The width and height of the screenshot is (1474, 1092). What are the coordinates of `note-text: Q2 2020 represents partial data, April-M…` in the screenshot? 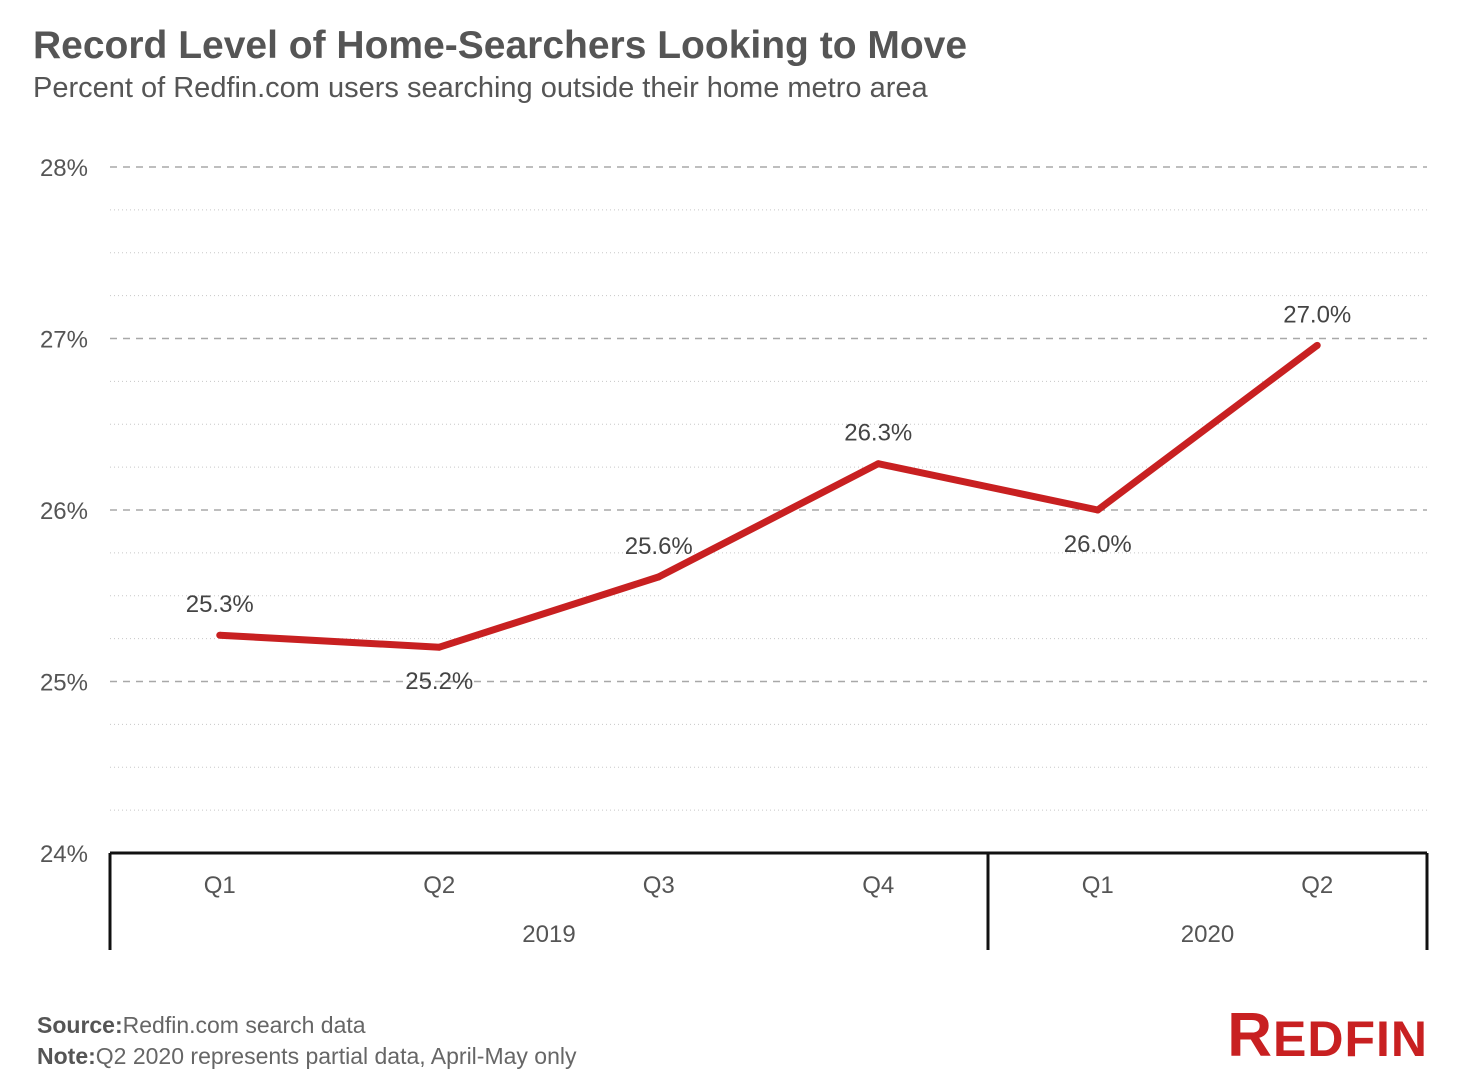 It's located at (336, 1056).